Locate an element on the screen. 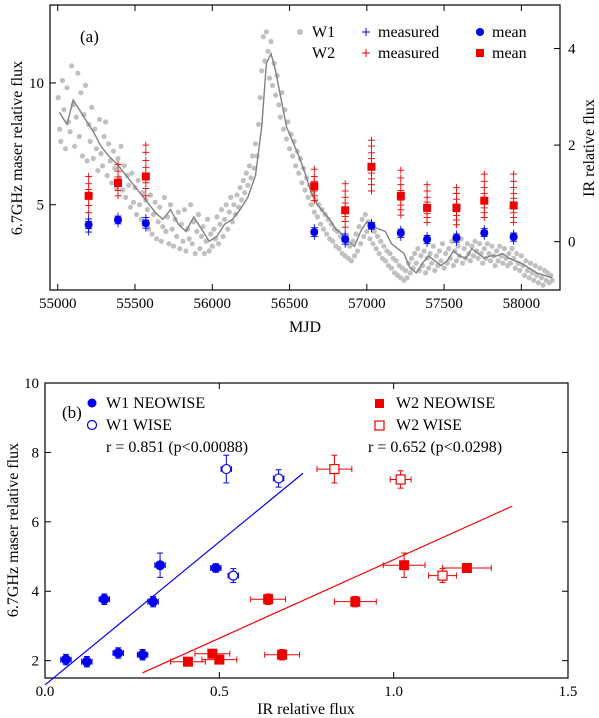  legend-w1-neowise-marker is located at coordinates (92, 403).